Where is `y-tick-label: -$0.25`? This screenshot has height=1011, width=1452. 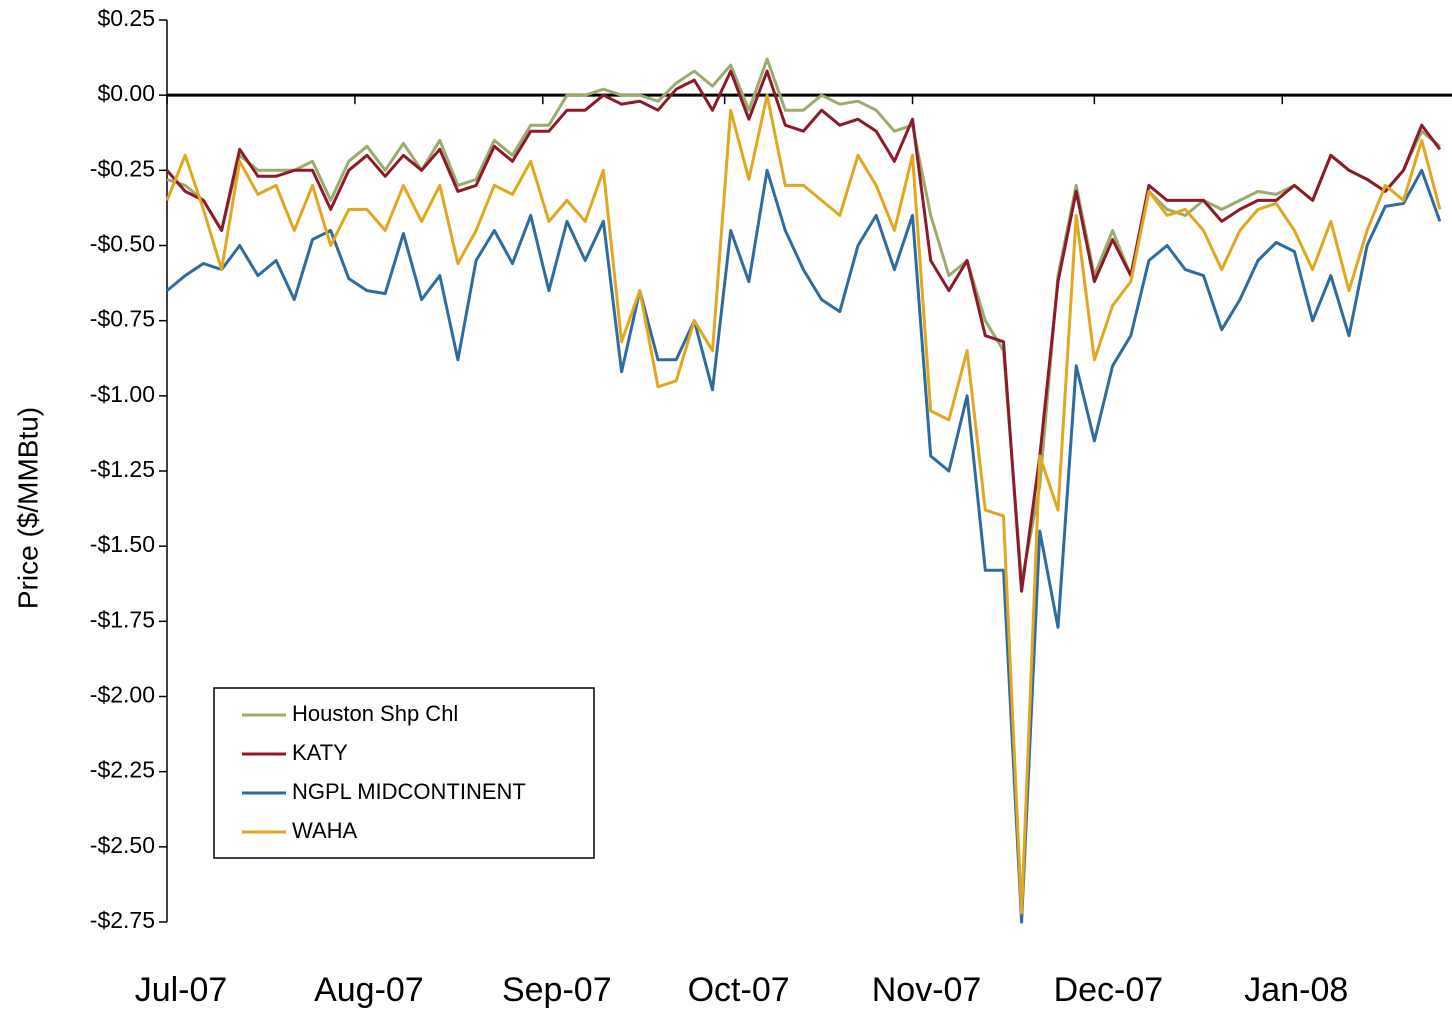
y-tick-label: -$0.25 is located at coordinates (122, 168).